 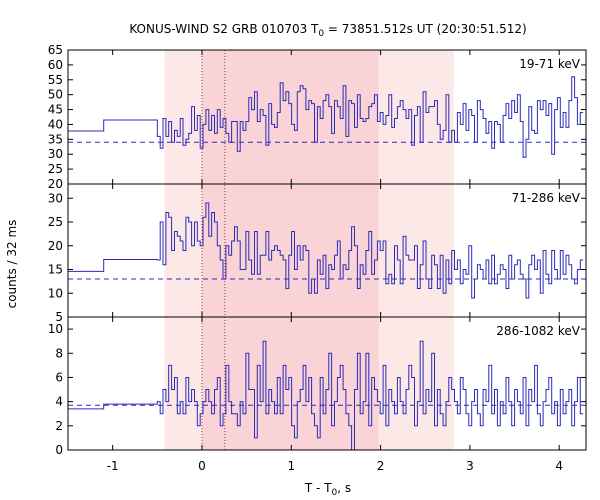 I want to click on panel-2-ytick-label-5: 10, so click(x=55, y=329).